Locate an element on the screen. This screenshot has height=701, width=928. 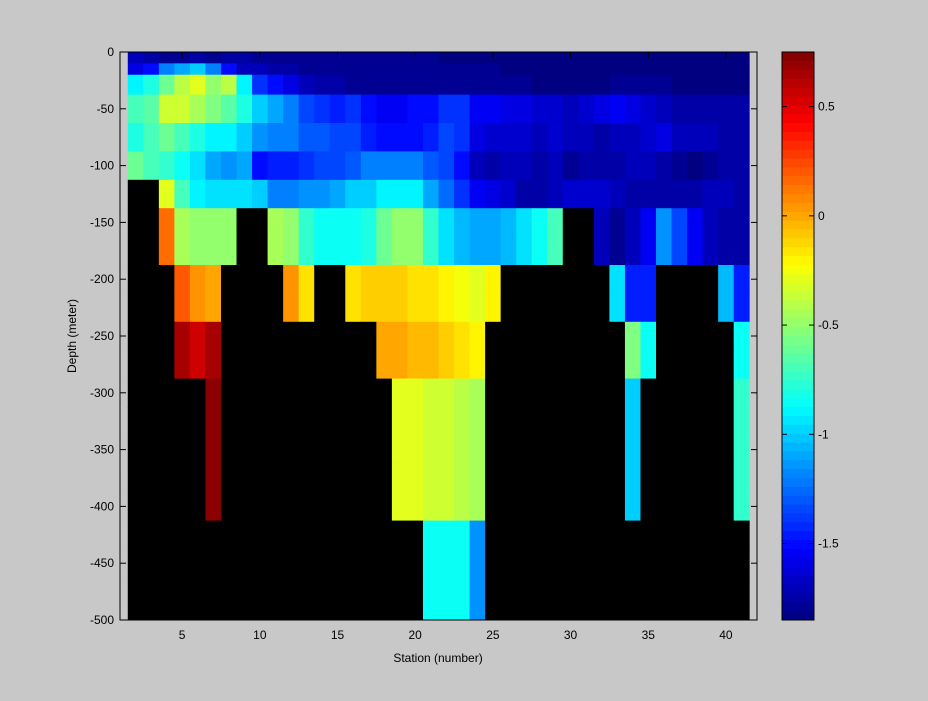
colorbar-axis: 0.5 0 -0.5 -1 -1.5 is located at coordinates (810, 325).